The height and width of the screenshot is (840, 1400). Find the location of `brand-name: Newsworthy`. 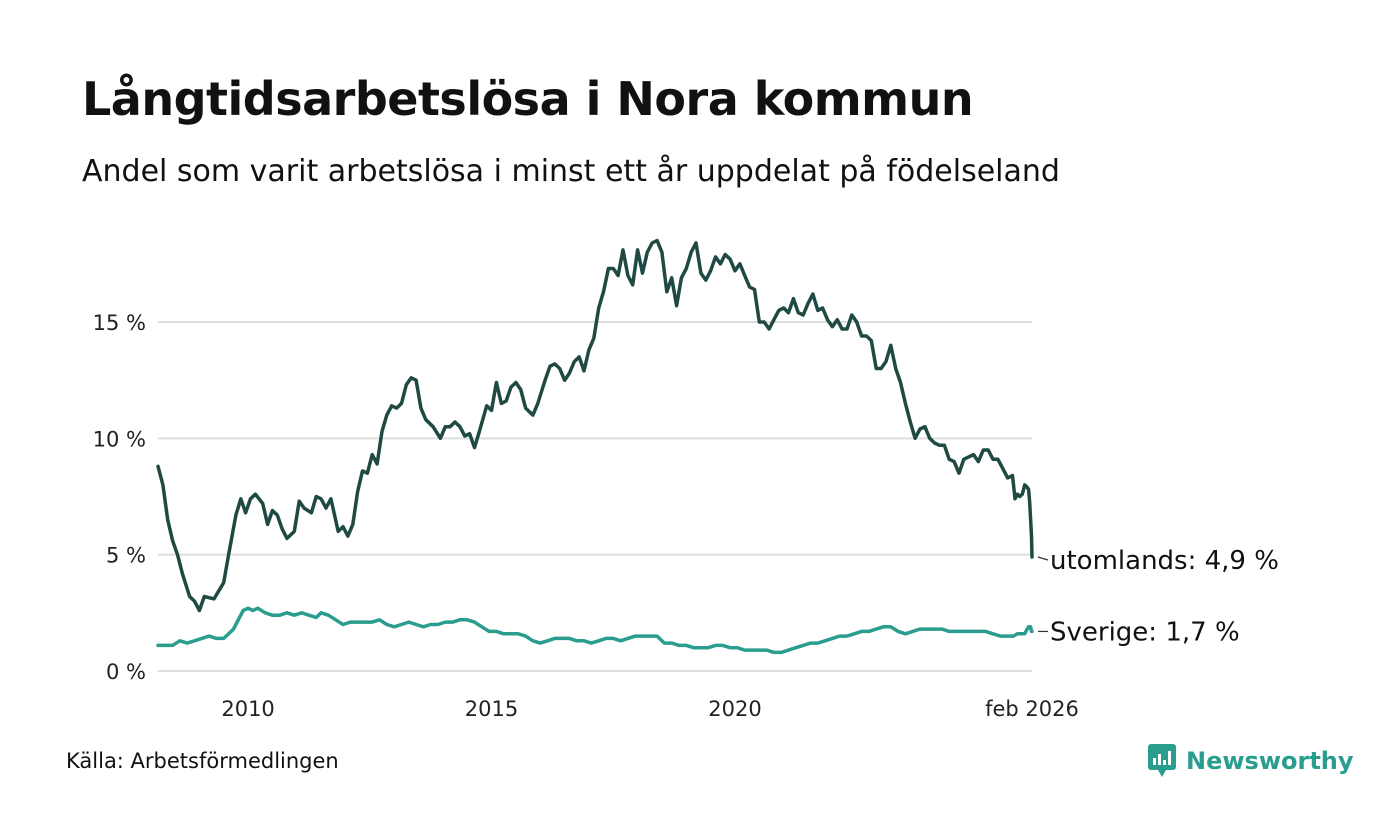

brand-name: Newsworthy is located at coordinates (1270, 761).